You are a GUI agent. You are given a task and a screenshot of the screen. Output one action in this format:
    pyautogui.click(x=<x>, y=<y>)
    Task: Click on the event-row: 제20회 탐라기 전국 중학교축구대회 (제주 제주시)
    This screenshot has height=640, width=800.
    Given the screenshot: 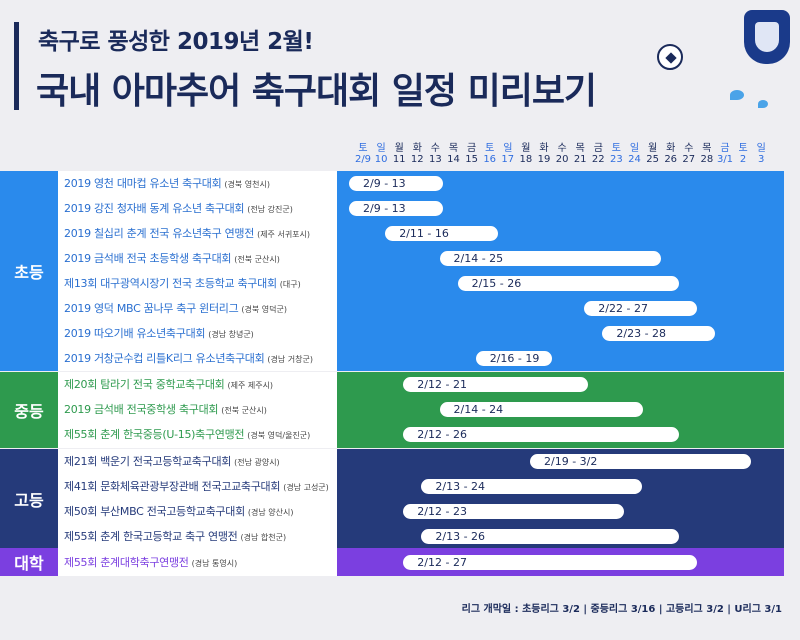 What is the action you would take?
    pyautogui.click(x=197, y=384)
    